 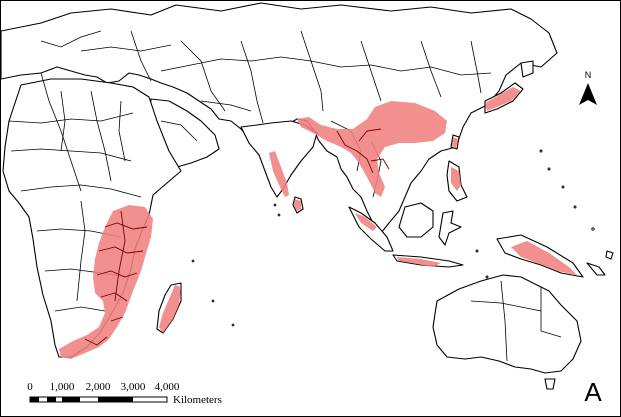 I want to click on distribution-madagascar, so click(x=170, y=309).